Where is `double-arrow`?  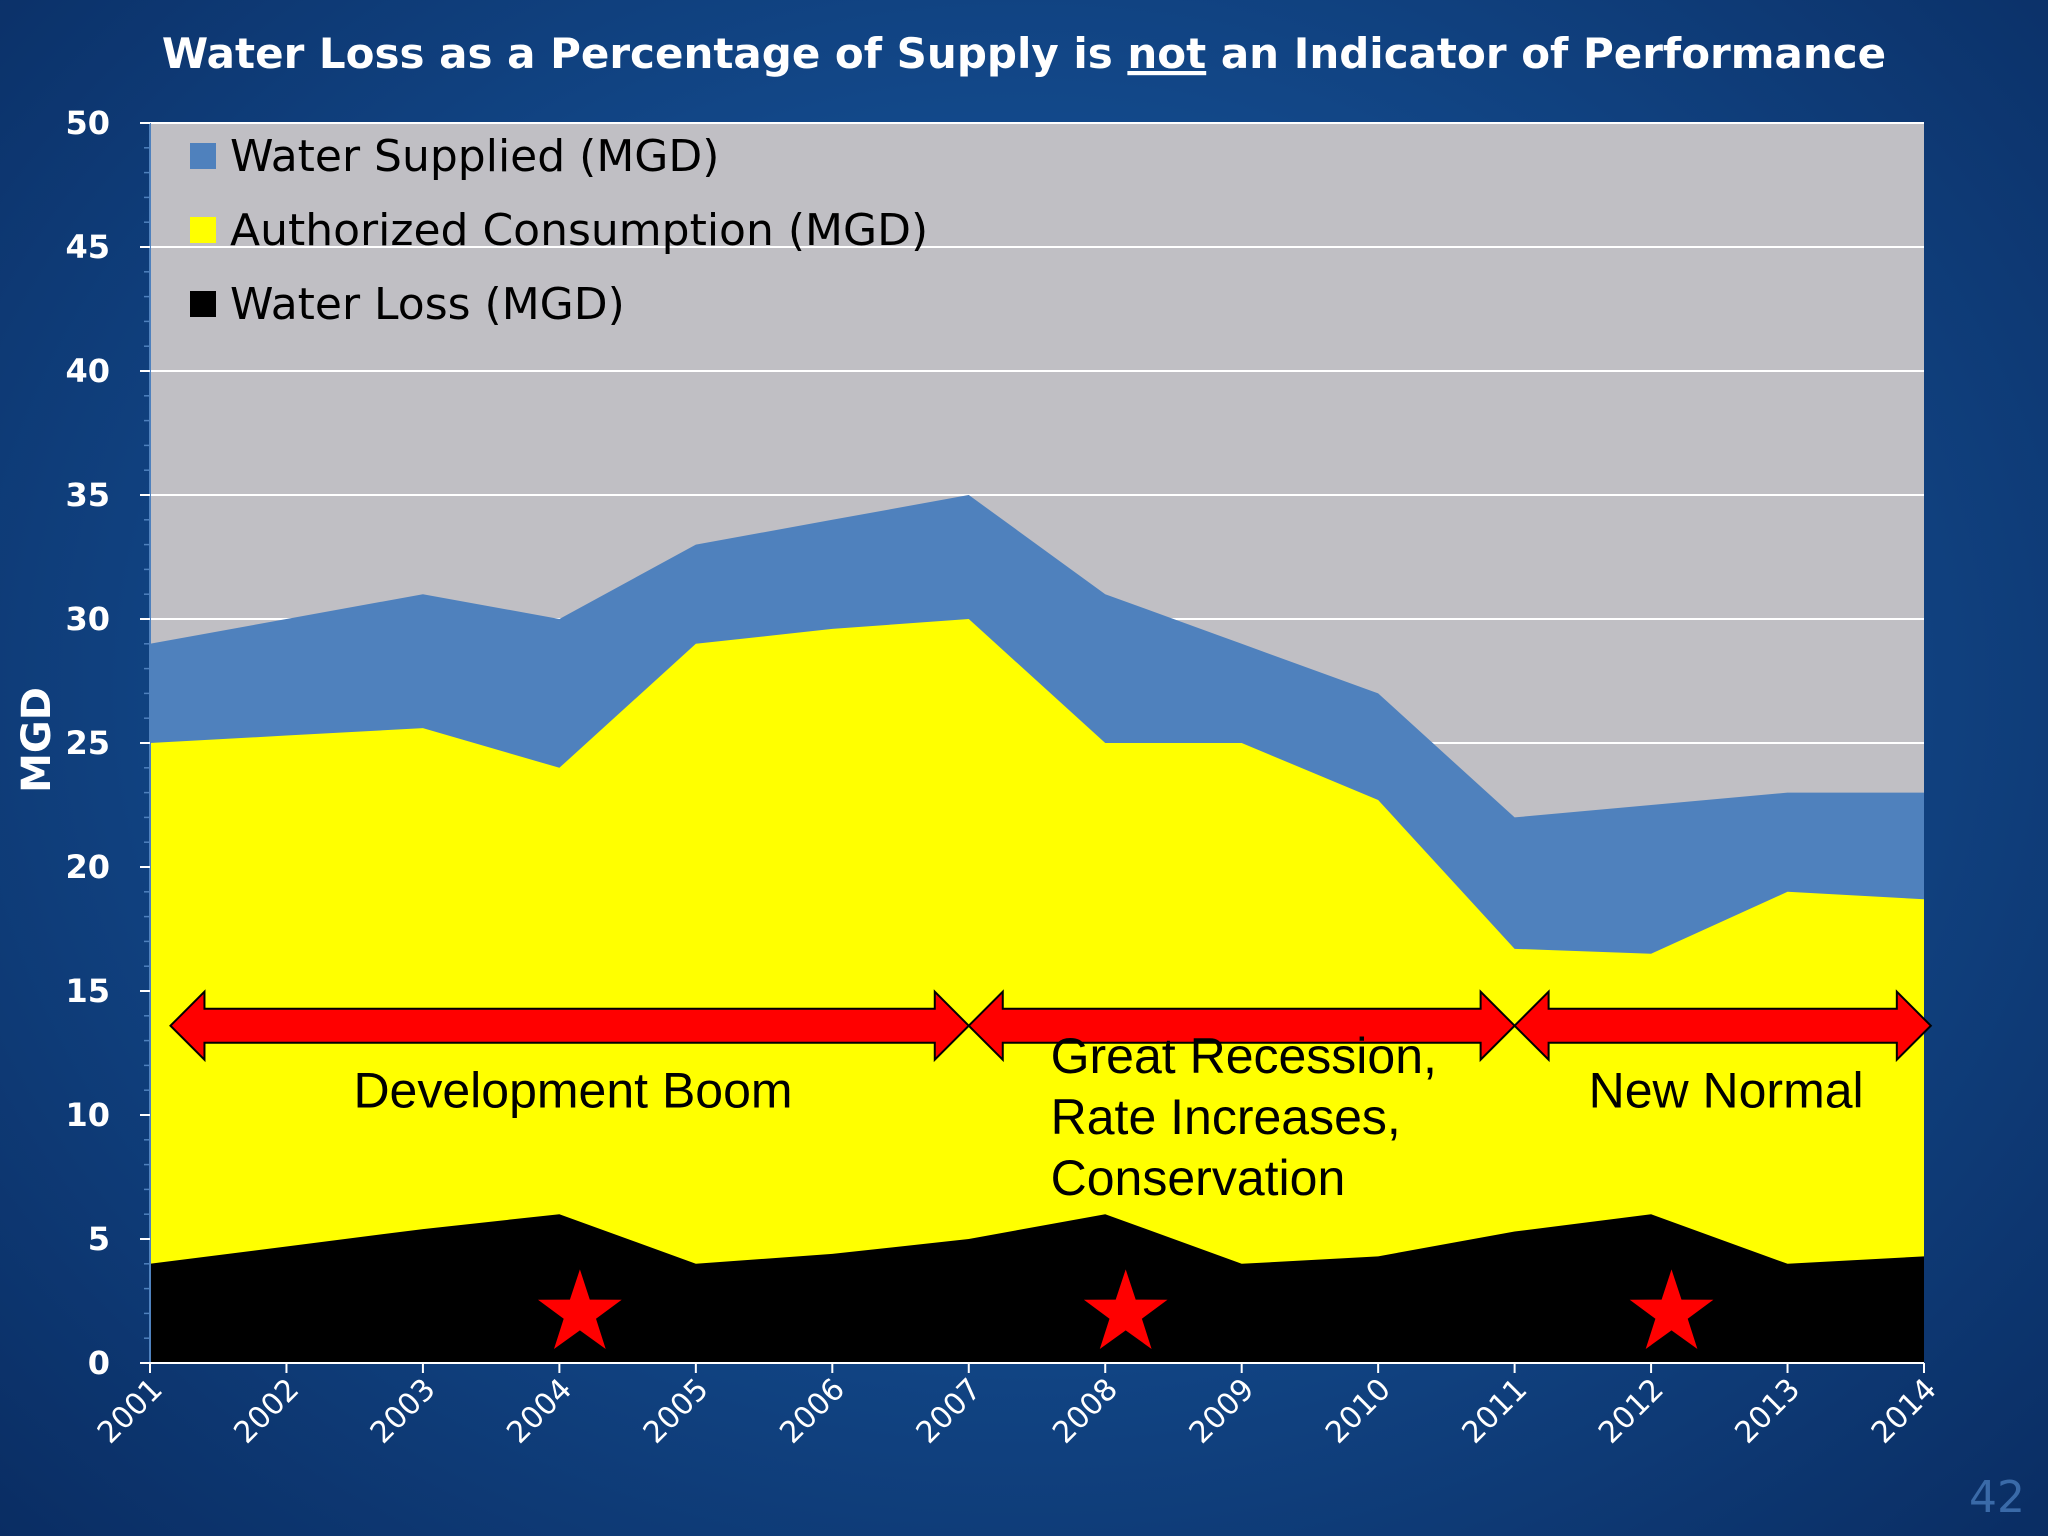 double-arrow is located at coordinates (1723, 1026).